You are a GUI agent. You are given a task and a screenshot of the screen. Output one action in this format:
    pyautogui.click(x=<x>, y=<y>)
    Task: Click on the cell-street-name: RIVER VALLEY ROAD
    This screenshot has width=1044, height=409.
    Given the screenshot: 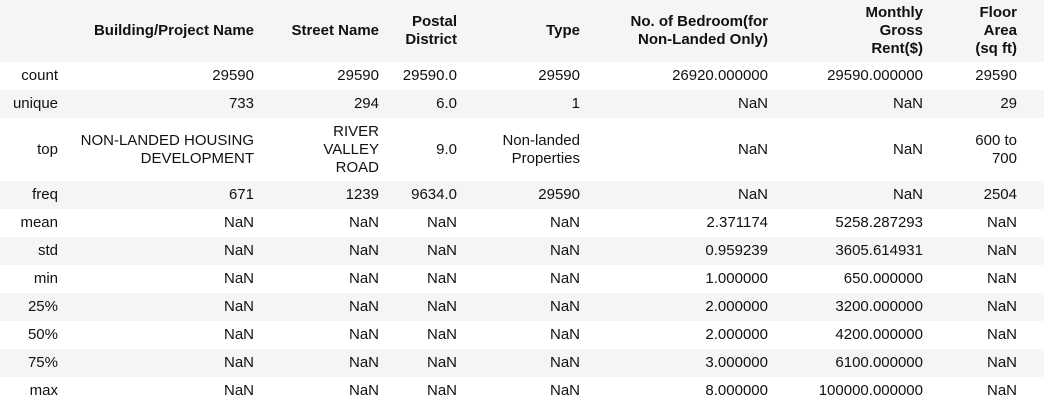 What is the action you would take?
    pyautogui.click(x=351, y=149)
    